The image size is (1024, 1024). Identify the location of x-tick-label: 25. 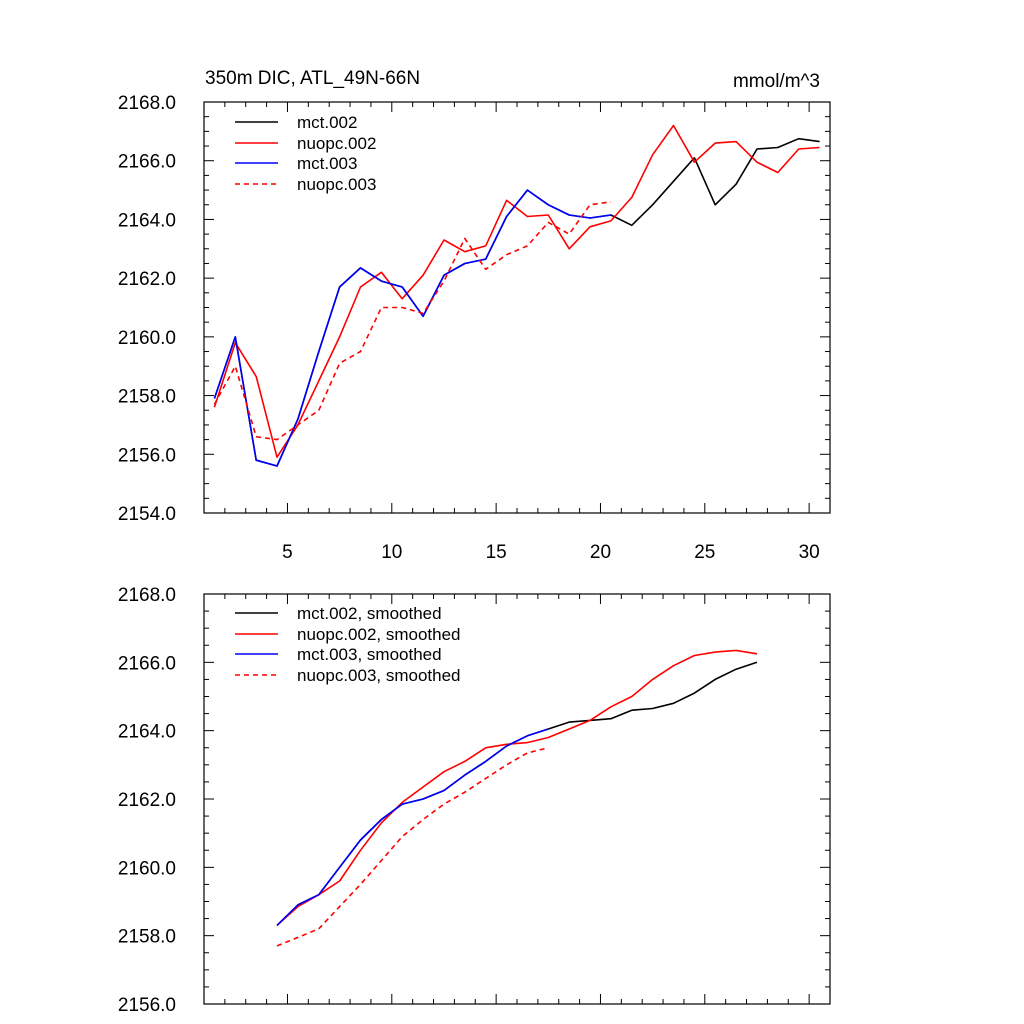
(704, 552).